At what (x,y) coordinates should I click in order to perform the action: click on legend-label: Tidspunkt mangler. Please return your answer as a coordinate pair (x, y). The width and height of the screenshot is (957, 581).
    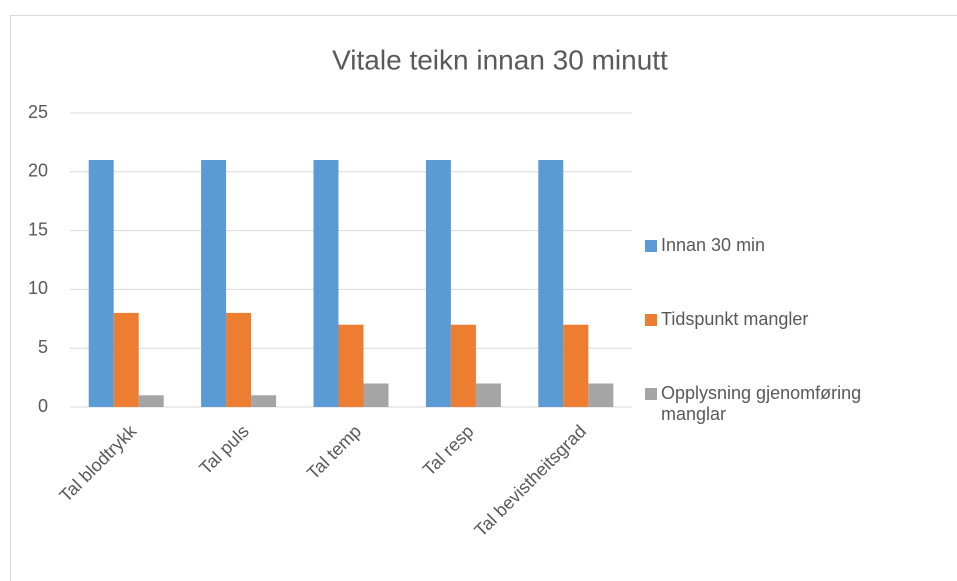
    Looking at the image, I should click on (735, 319).